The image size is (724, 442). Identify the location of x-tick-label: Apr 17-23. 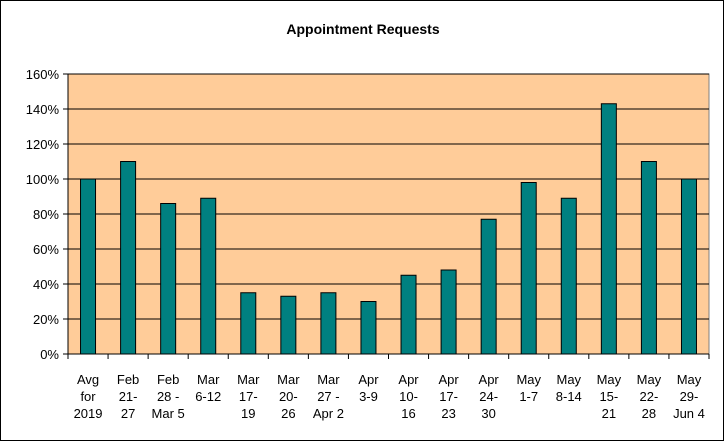
(448, 396).